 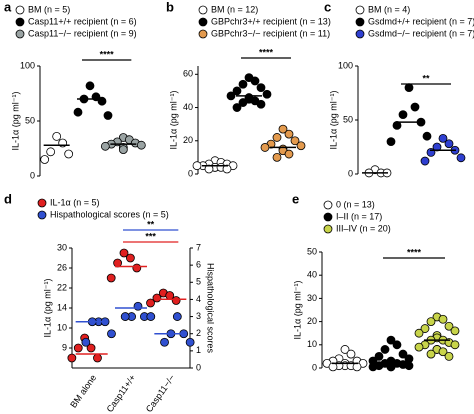 What do you see at coordinates (389, 9) in the screenshot?
I see `legend-label: BM (n = 4)` at bounding box center [389, 9].